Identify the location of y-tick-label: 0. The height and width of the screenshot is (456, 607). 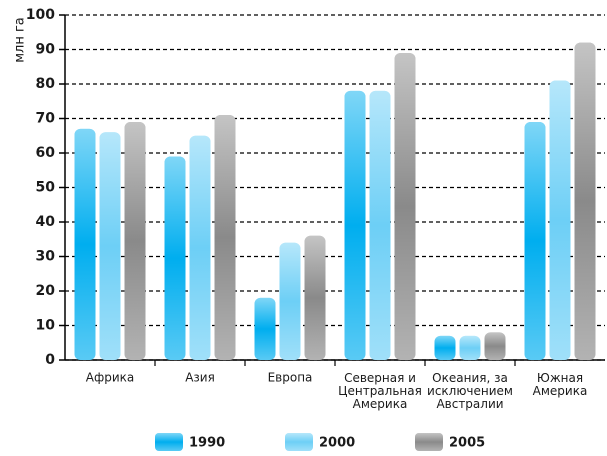
(50, 360).